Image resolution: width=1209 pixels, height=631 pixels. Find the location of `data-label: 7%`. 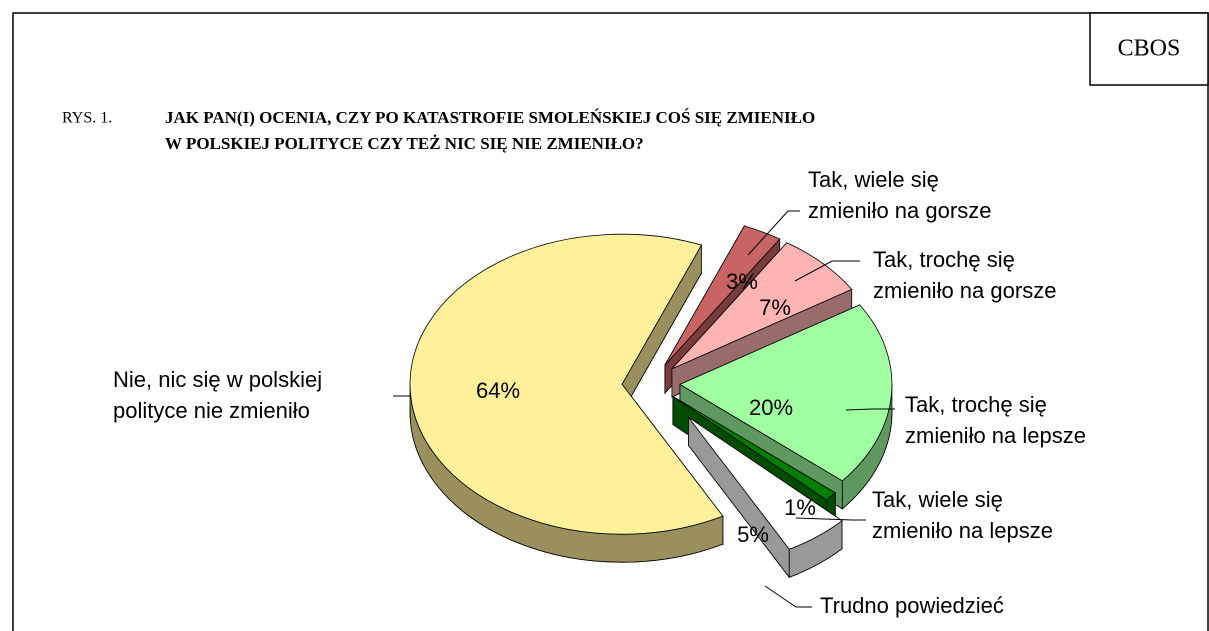

data-label: 7% is located at coordinates (775, 307).